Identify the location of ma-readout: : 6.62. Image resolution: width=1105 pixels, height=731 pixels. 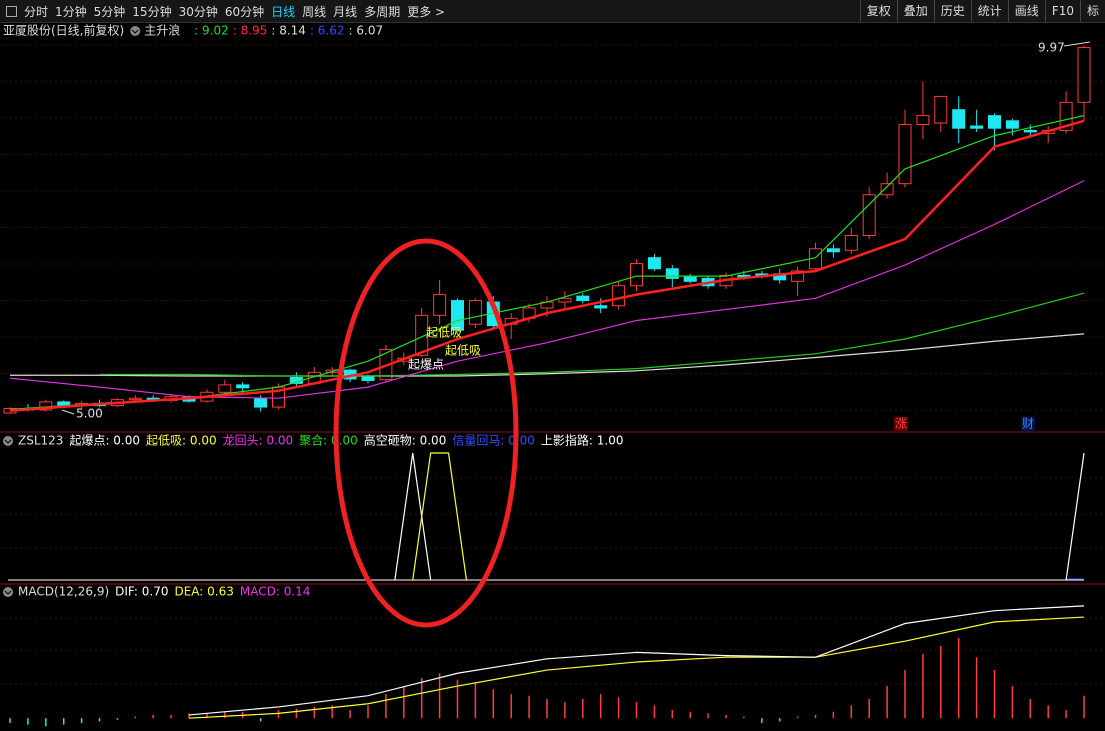
(327, 31).